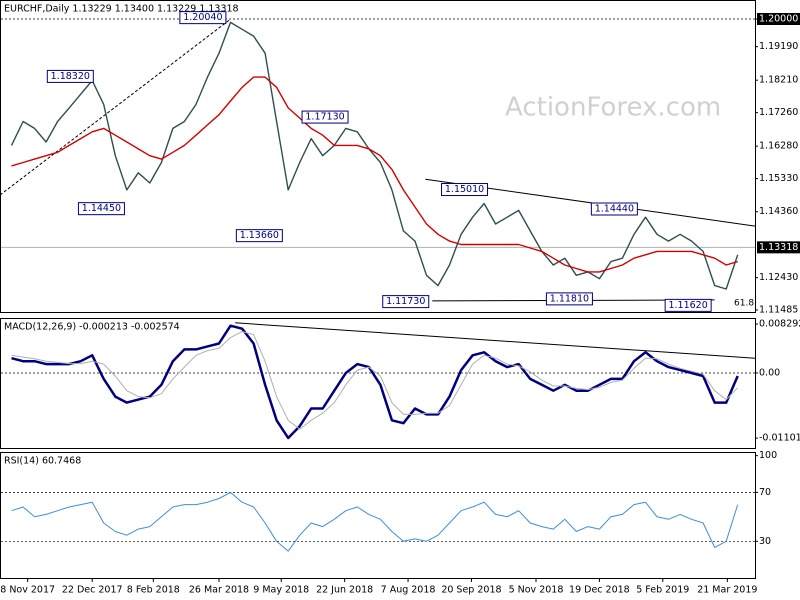 The height and width of the screenshot is (600, 800). I want to click on annotation-label: 1.13660, so click(259, 235).